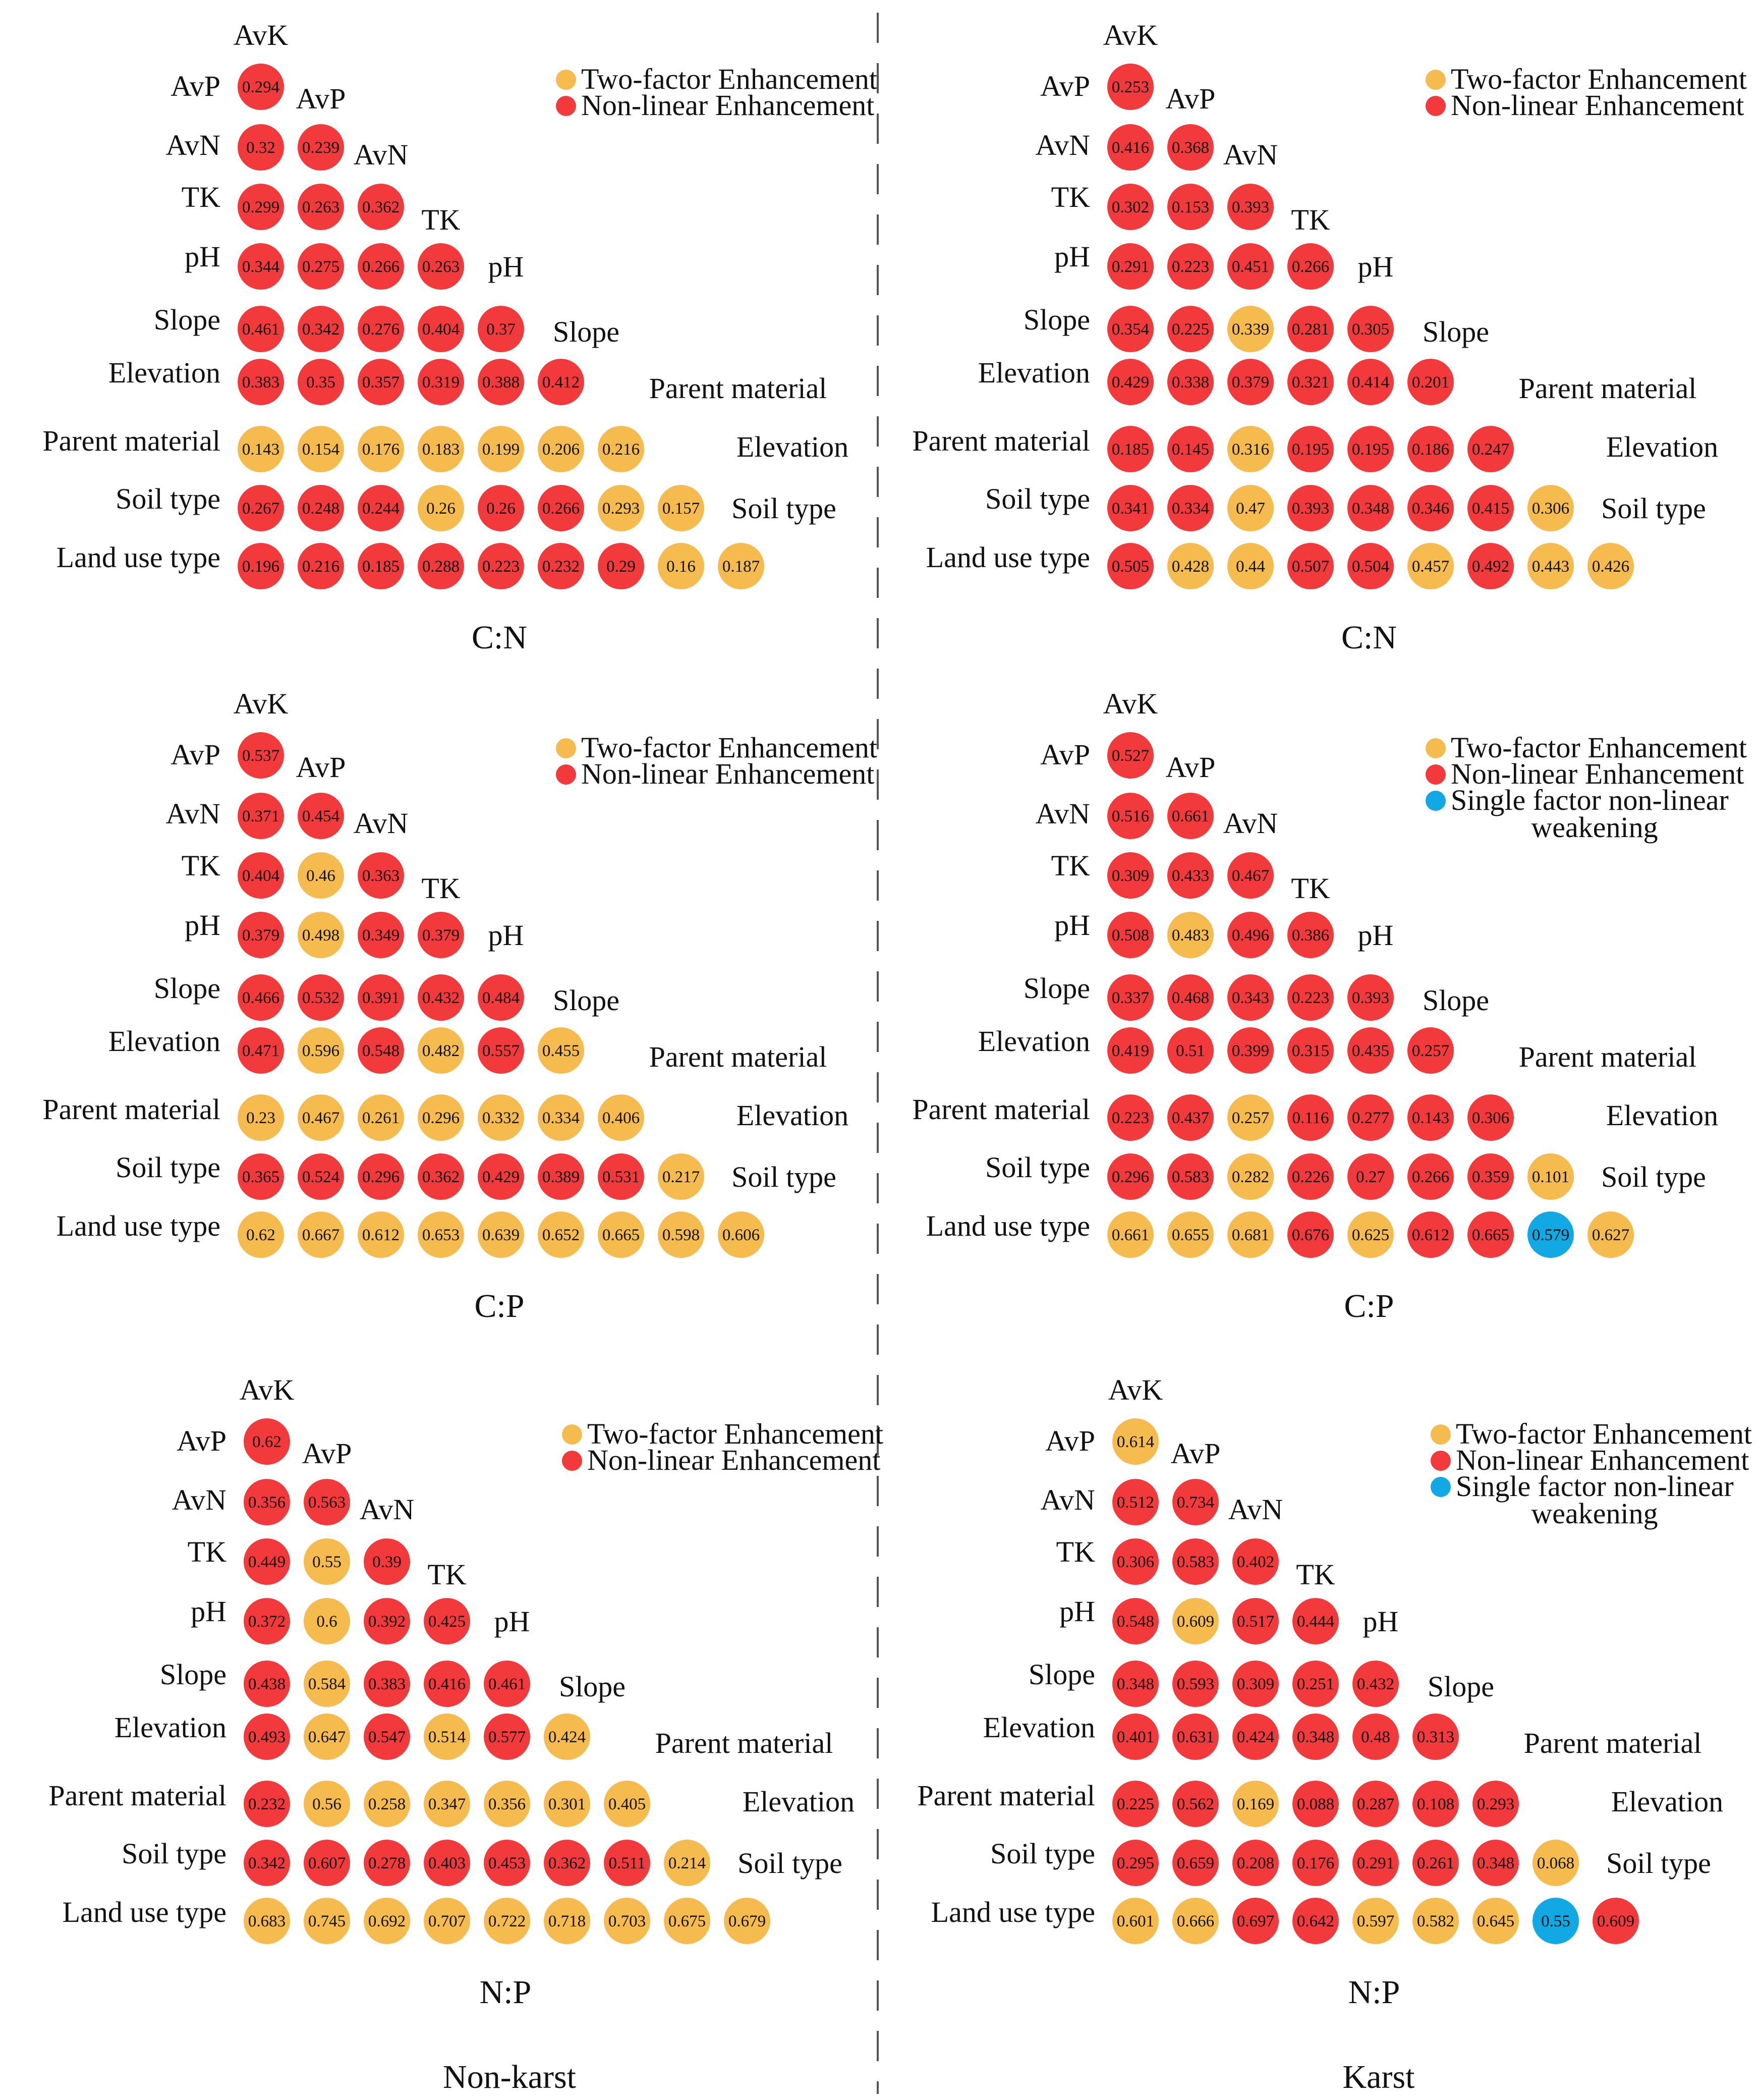 This screenshot has height=2100, width=1761. Describe the element at coordinates (681, 509) in the screenshot. I see `interaction-value-label: 0.157` at that location.